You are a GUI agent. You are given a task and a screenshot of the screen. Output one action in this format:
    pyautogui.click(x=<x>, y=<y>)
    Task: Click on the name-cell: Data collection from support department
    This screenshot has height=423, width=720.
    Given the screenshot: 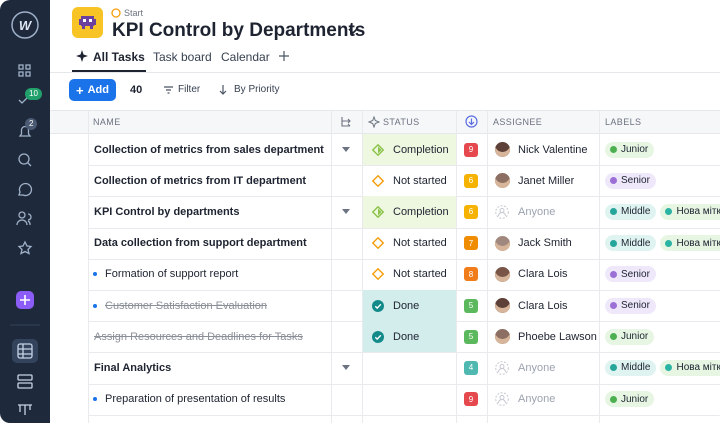 What is the action you would take?
    pyautogui.click(x=212, y=243)
    